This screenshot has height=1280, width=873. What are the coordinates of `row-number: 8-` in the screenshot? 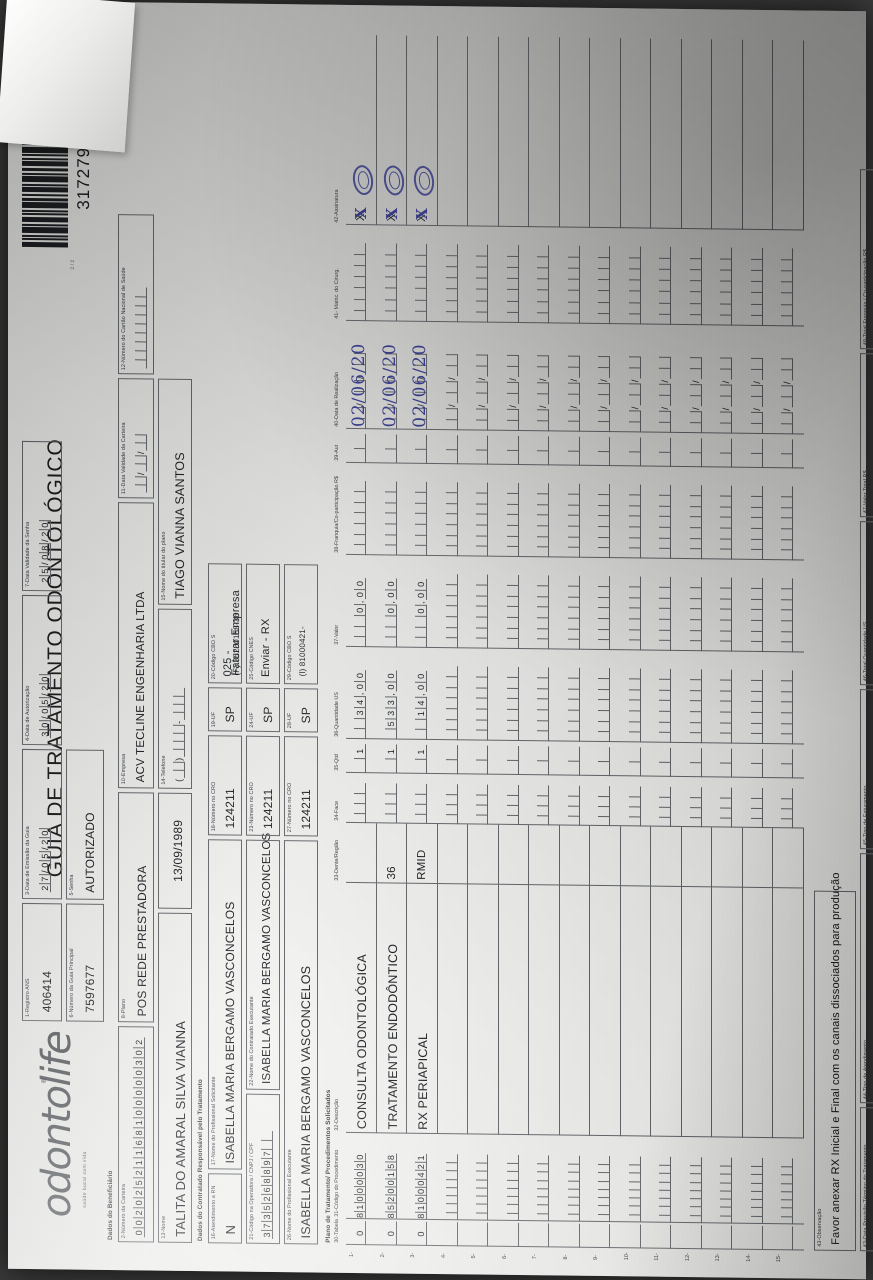 It's located at (565, 1257).